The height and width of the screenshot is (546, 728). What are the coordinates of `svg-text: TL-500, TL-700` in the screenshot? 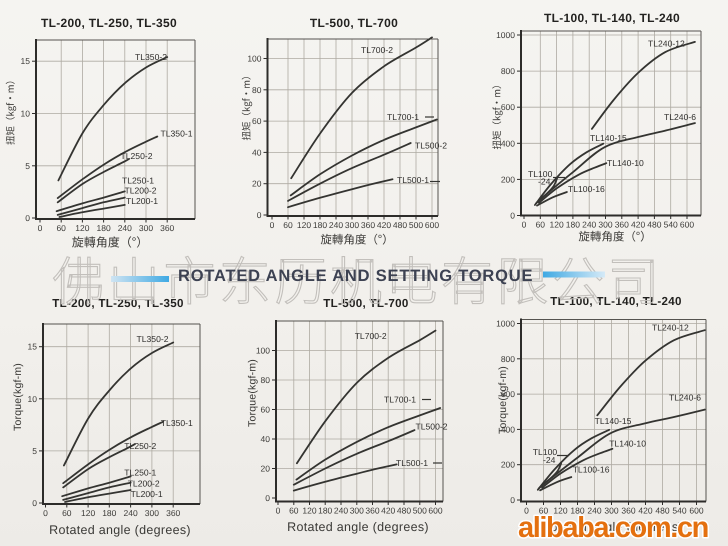 It's located at (354, 23).